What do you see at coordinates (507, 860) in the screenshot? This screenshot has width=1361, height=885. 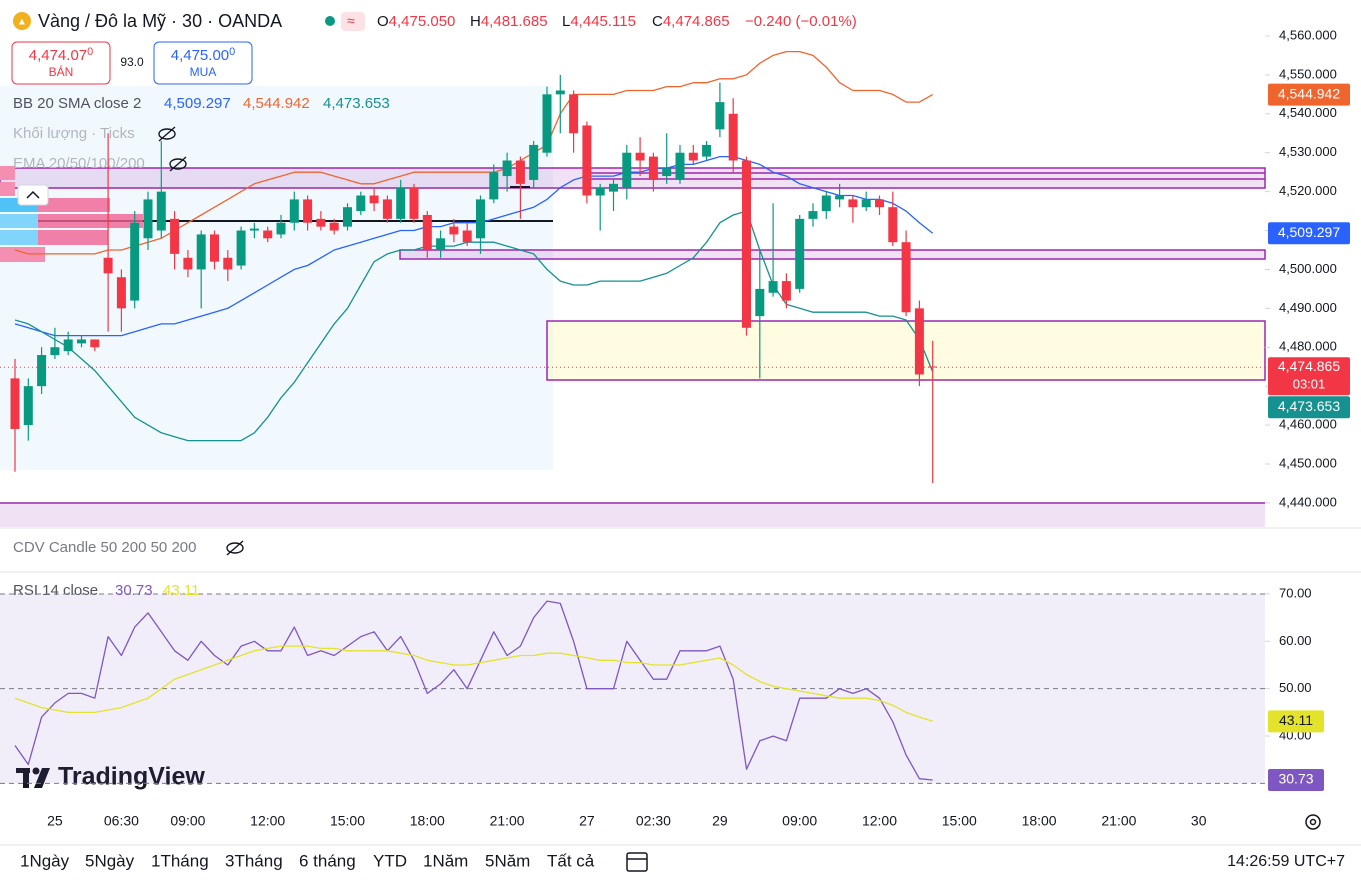 I see `range-button: 5Năm` at bounding box center [507, 860].